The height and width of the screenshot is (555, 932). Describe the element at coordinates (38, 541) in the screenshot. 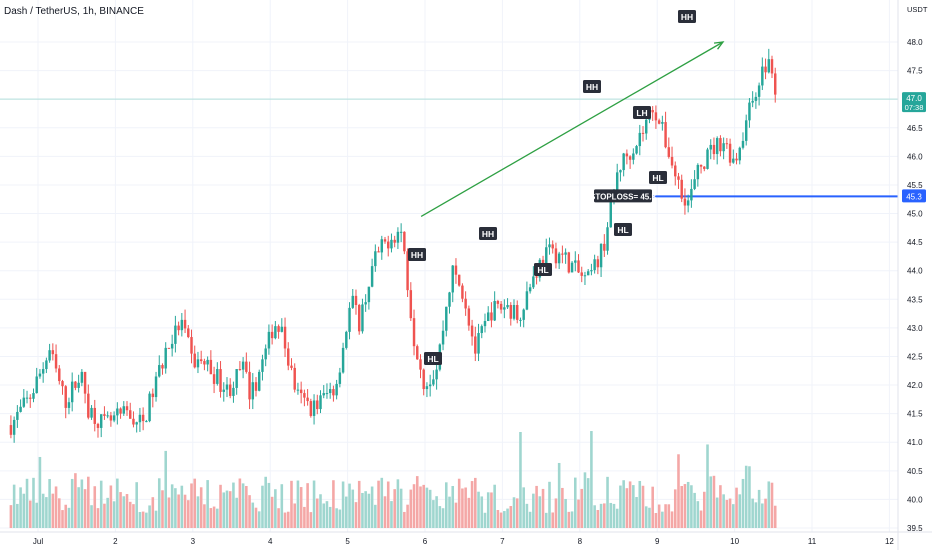

I see `time-tick-label: Jul` at that location.